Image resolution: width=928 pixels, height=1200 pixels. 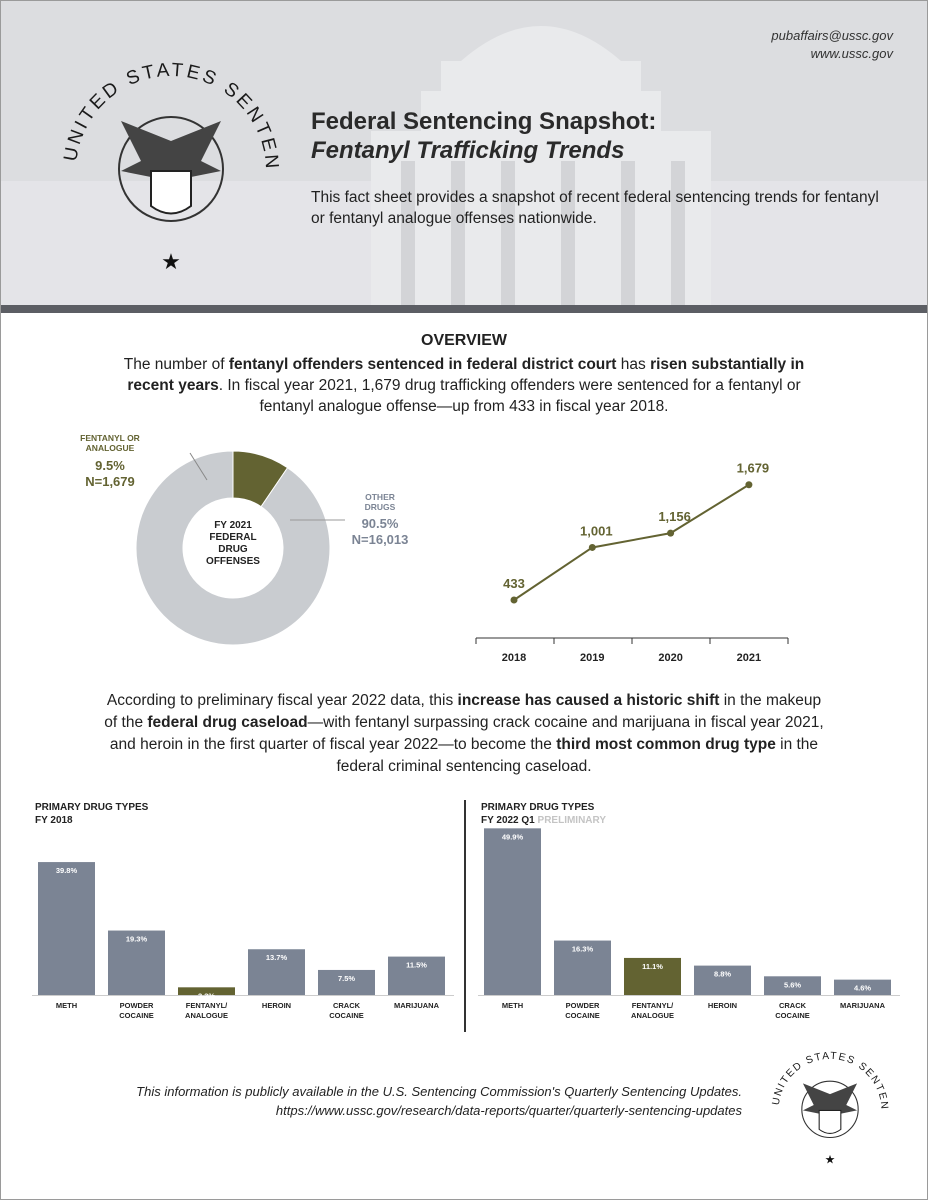 What do you see at coordinates (110, 448) in the screenshot?
I see `slice-label: ANALOGUE` at bounding box center [110, 448].